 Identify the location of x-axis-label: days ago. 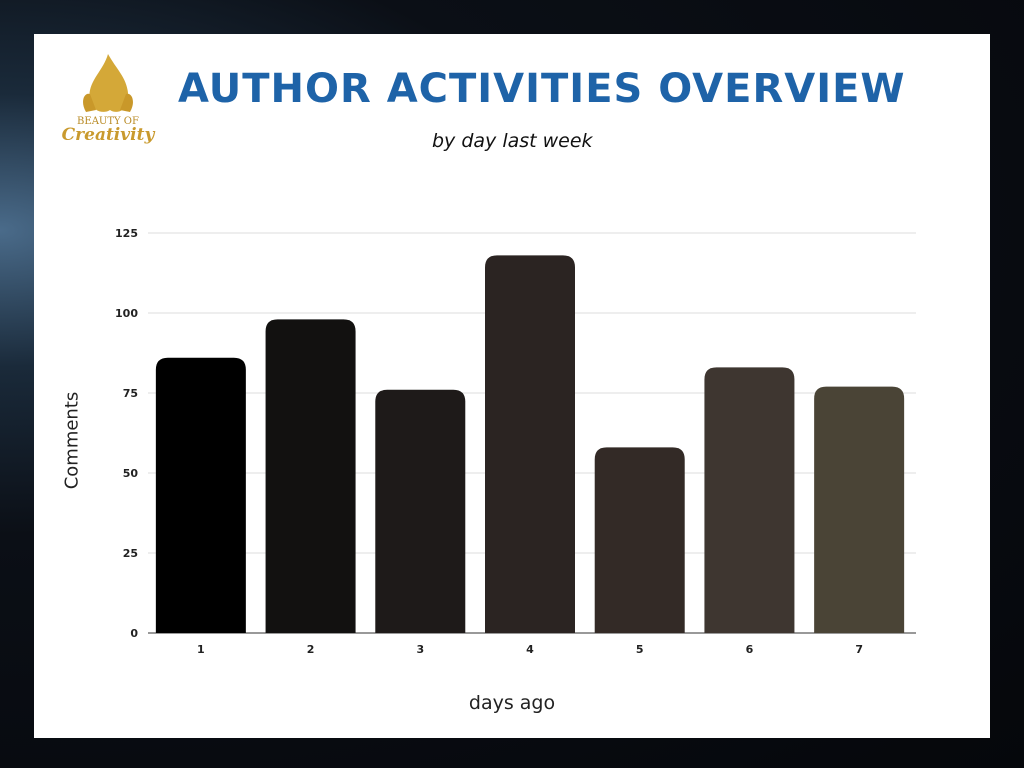
(512, 703).